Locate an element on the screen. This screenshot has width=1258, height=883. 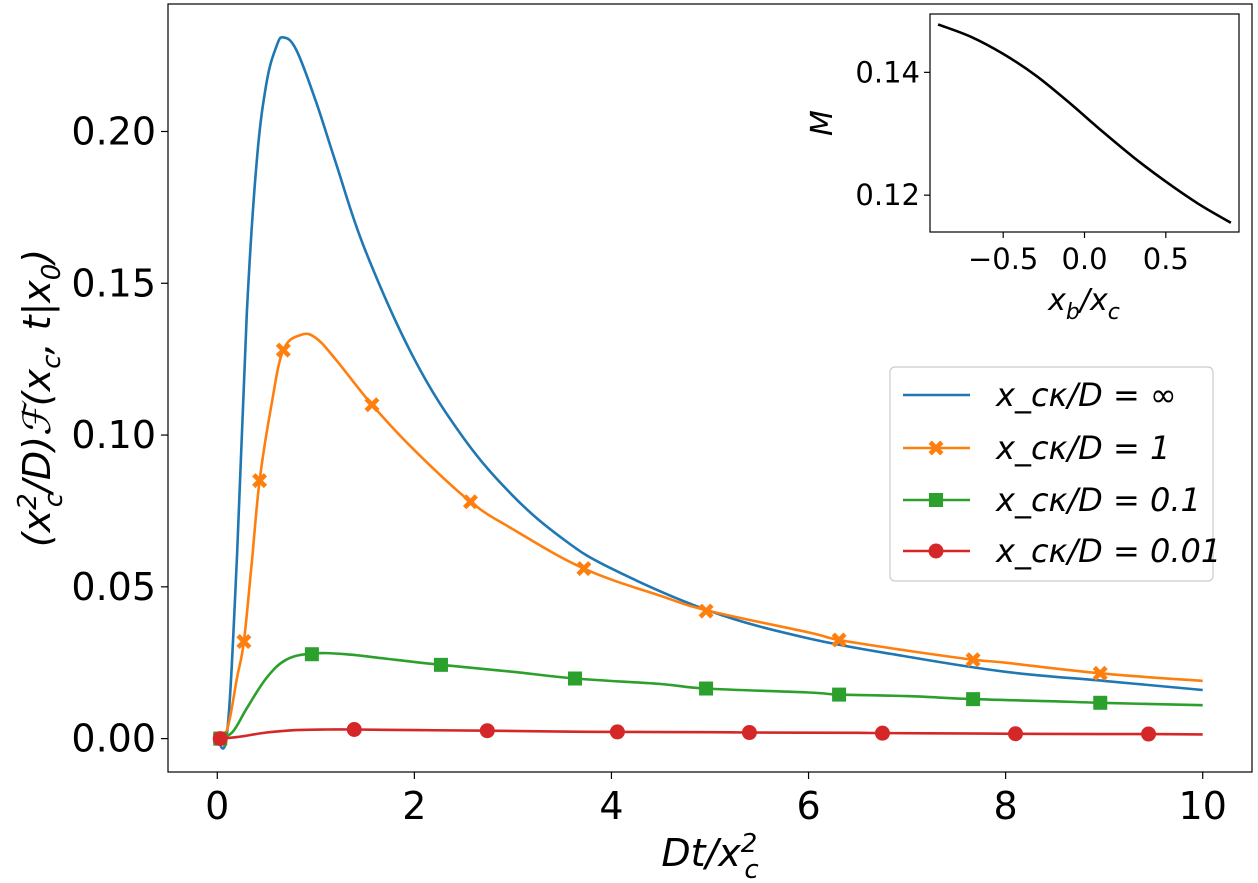
main-x-tick-label: 4 is located at coordinates (611, 806).